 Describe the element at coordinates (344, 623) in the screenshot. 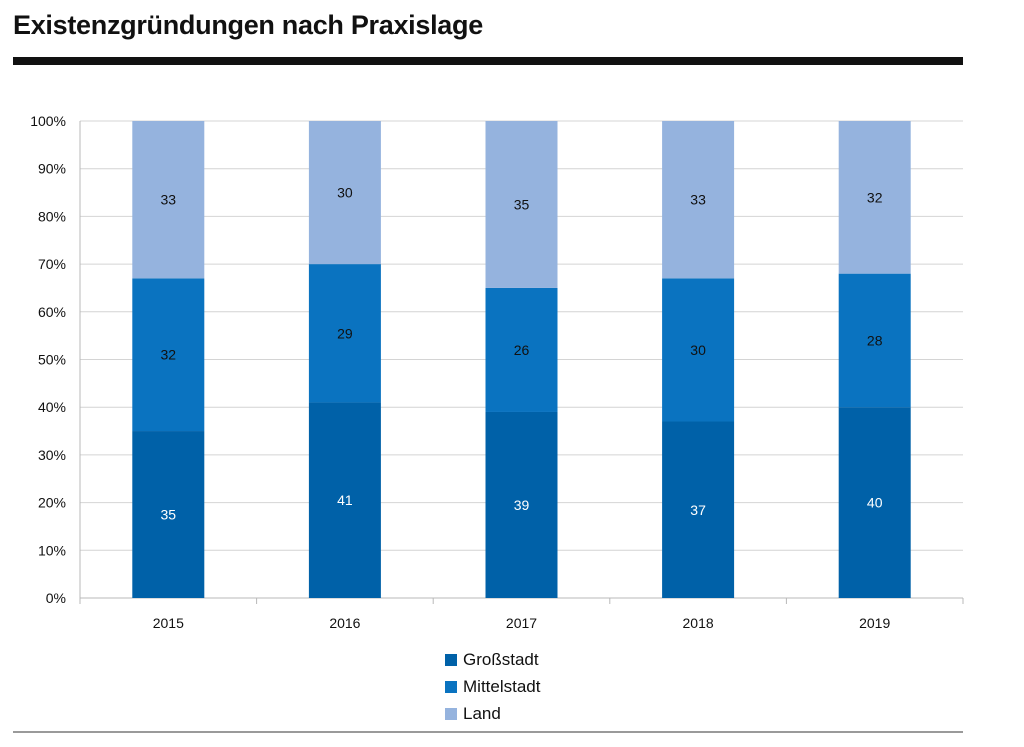

I see `x-tick-label: 2016` at that location.